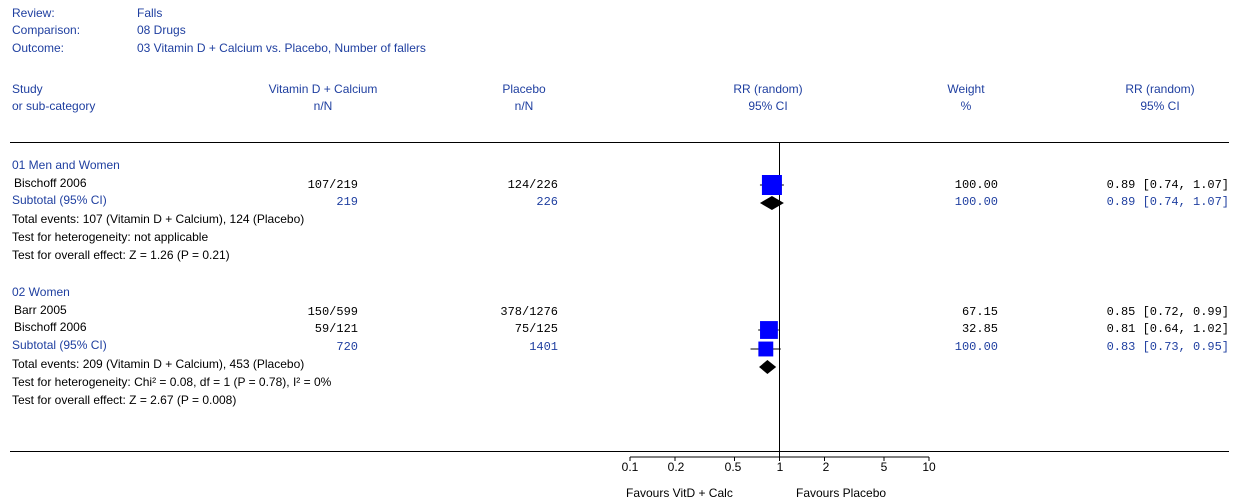 The image size is (1239, 502). What do you see at coordinates (161, 30) in the screenshot?
I see `comparison-value: 08 Drugs` at bounding box center [161, 30].